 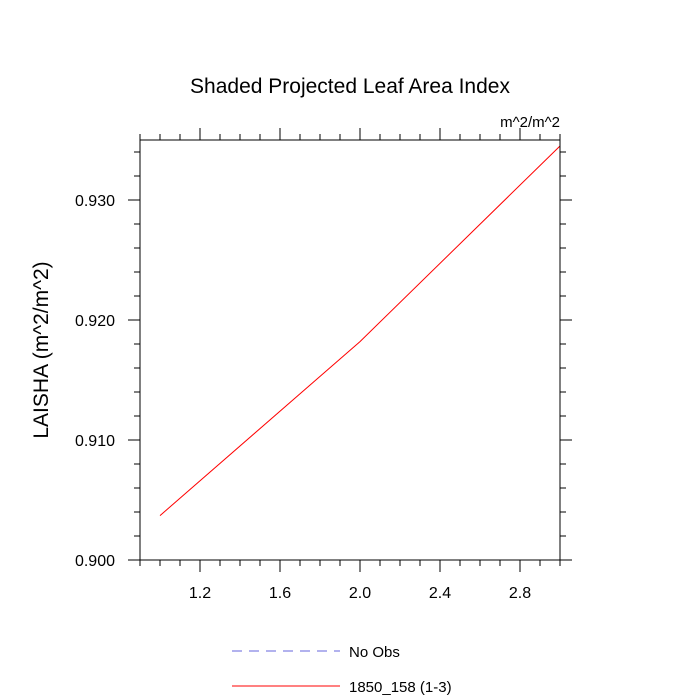 What do you see at coordinates (350, 86) in the screenshot?
I see `chart-title: Shaded Projected Leaf Area Index` at bounding box center [350, 86].